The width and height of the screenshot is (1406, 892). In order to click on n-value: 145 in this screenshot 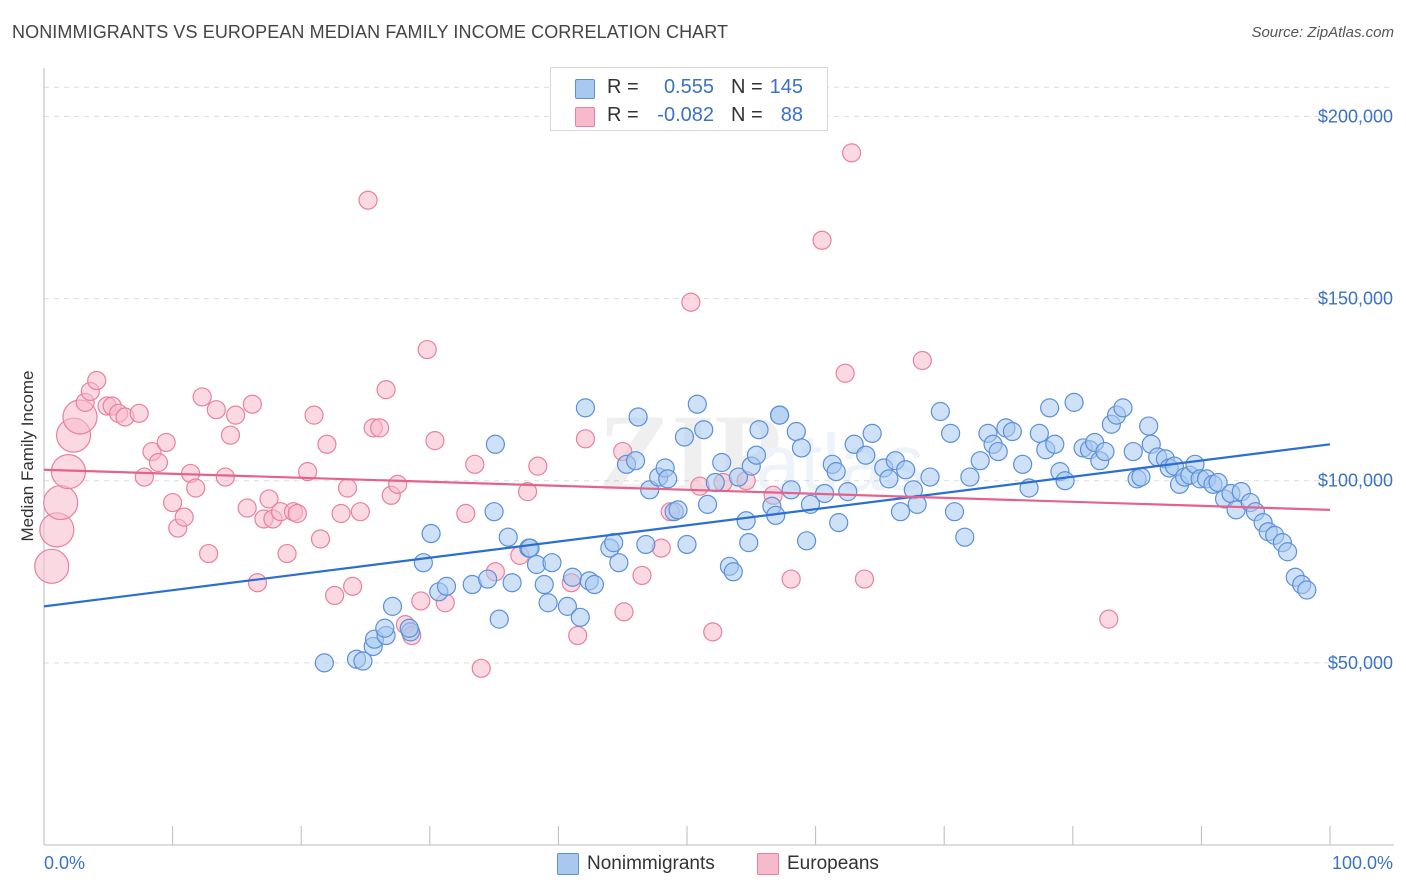, I will do `click(786, 87)`.